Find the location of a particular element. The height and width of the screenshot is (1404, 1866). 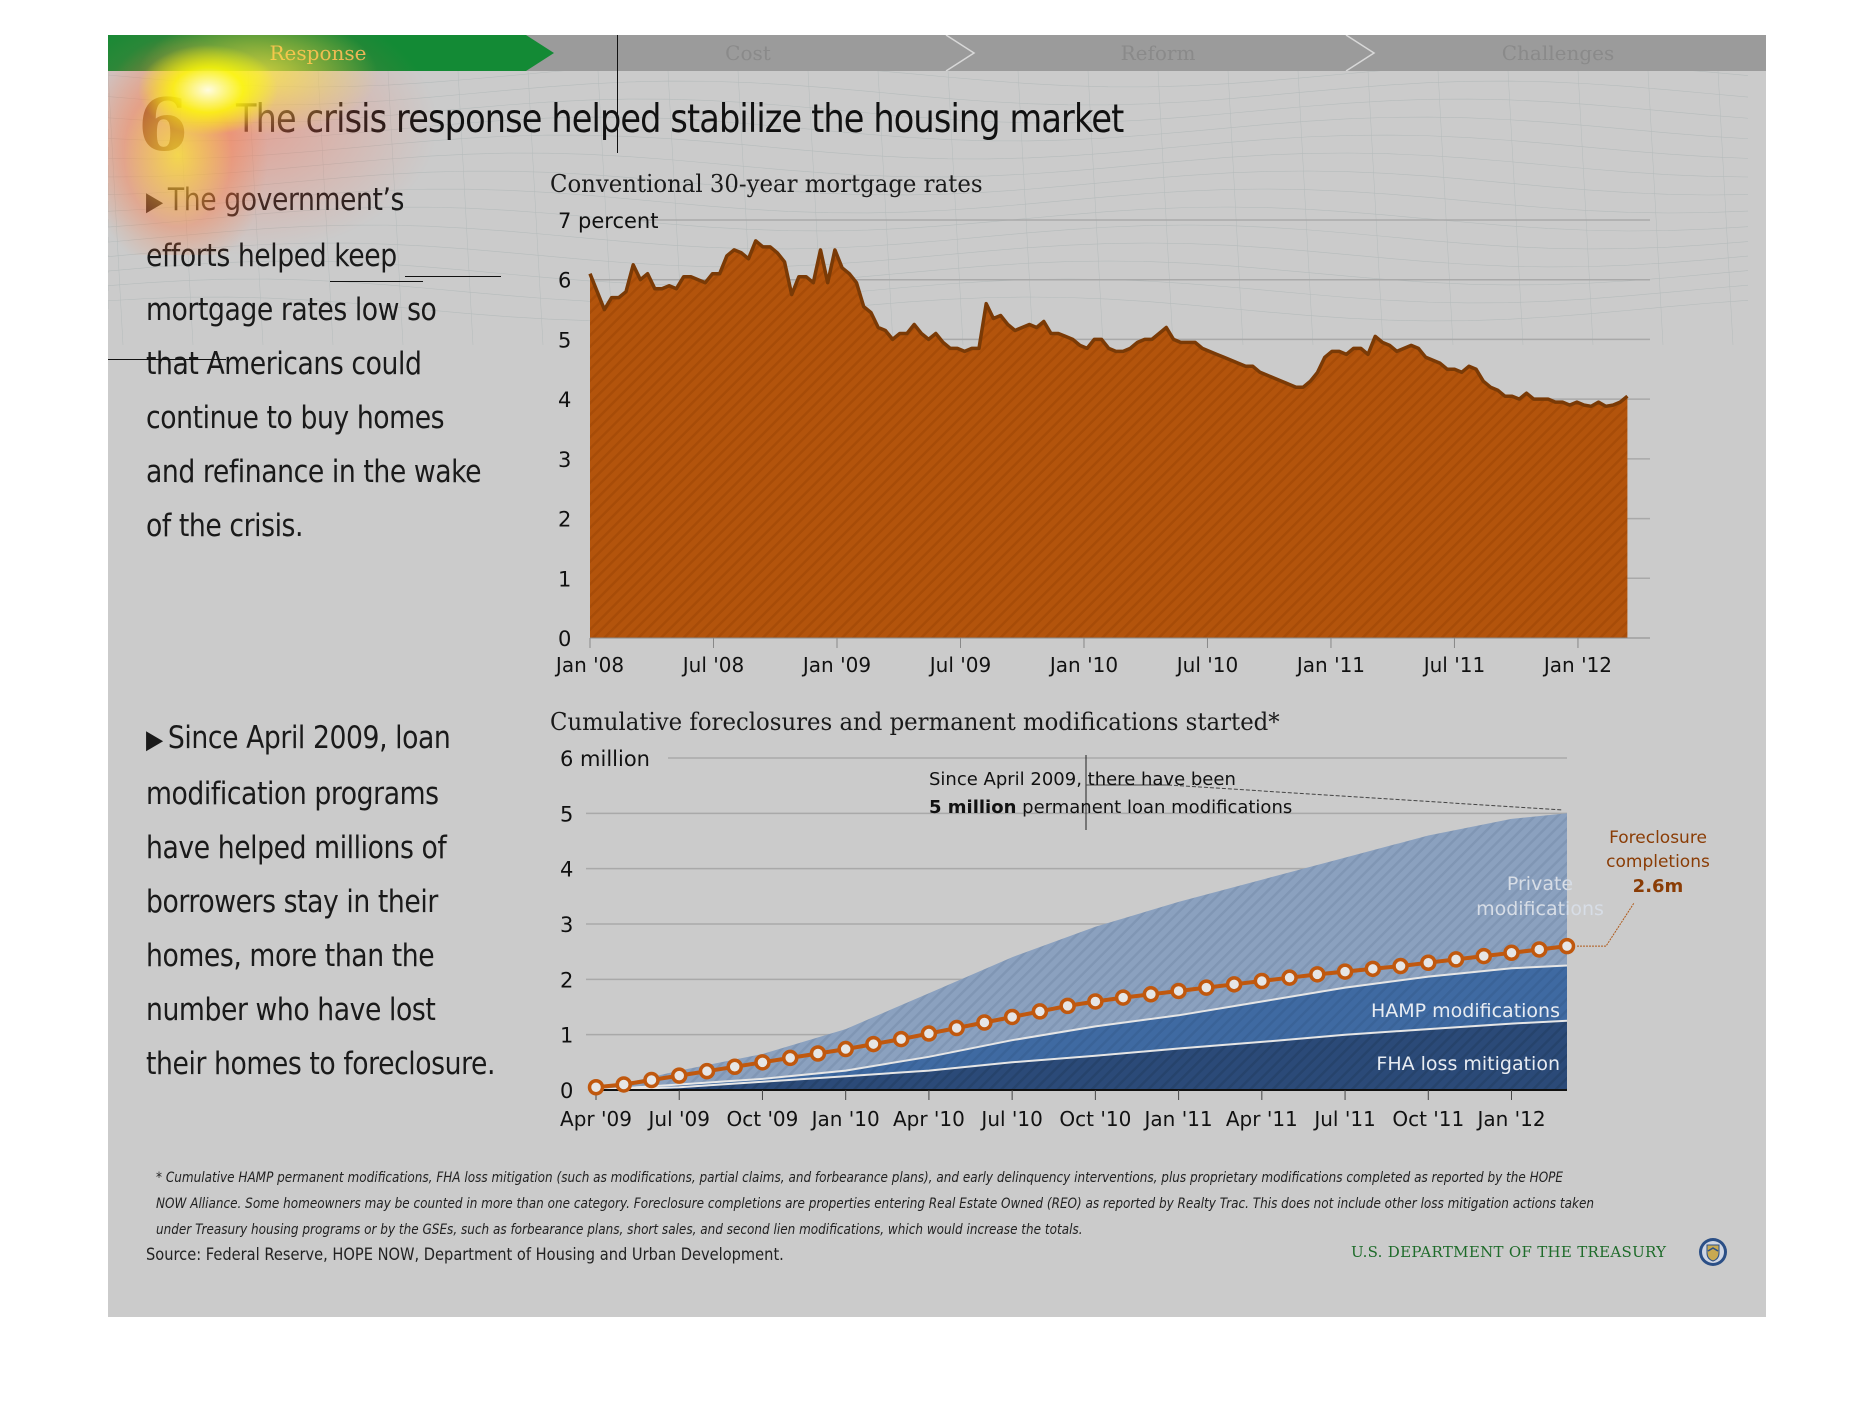

x-tick-label: Jul '11 is located at coordinates (1343, 1119).